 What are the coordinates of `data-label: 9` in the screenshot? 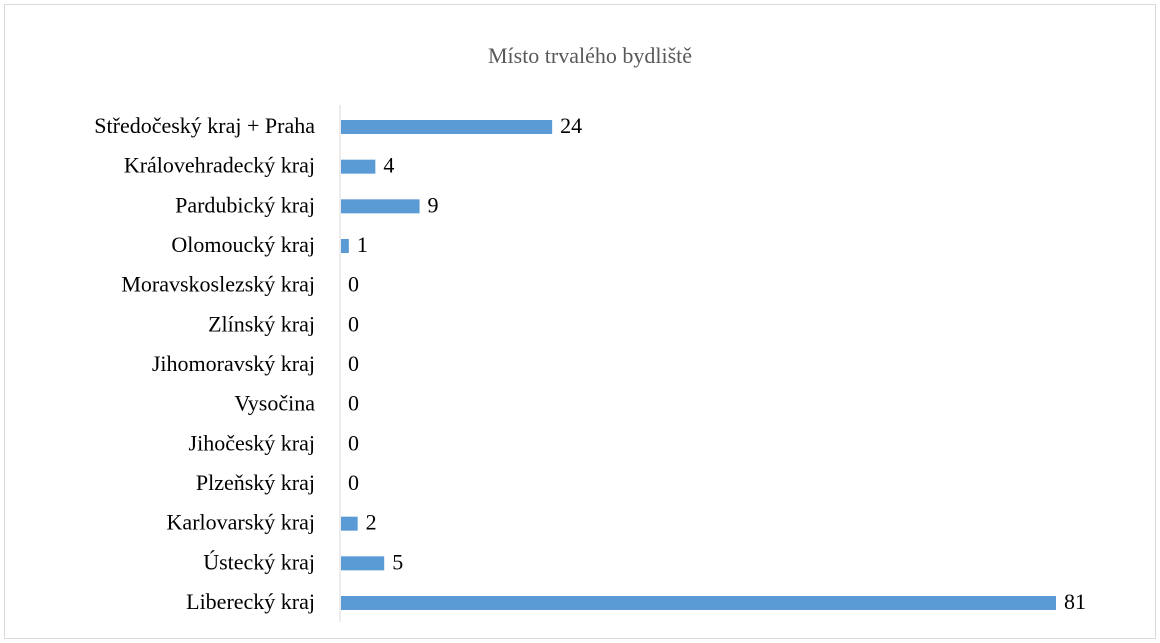 It's located at (433, 204).